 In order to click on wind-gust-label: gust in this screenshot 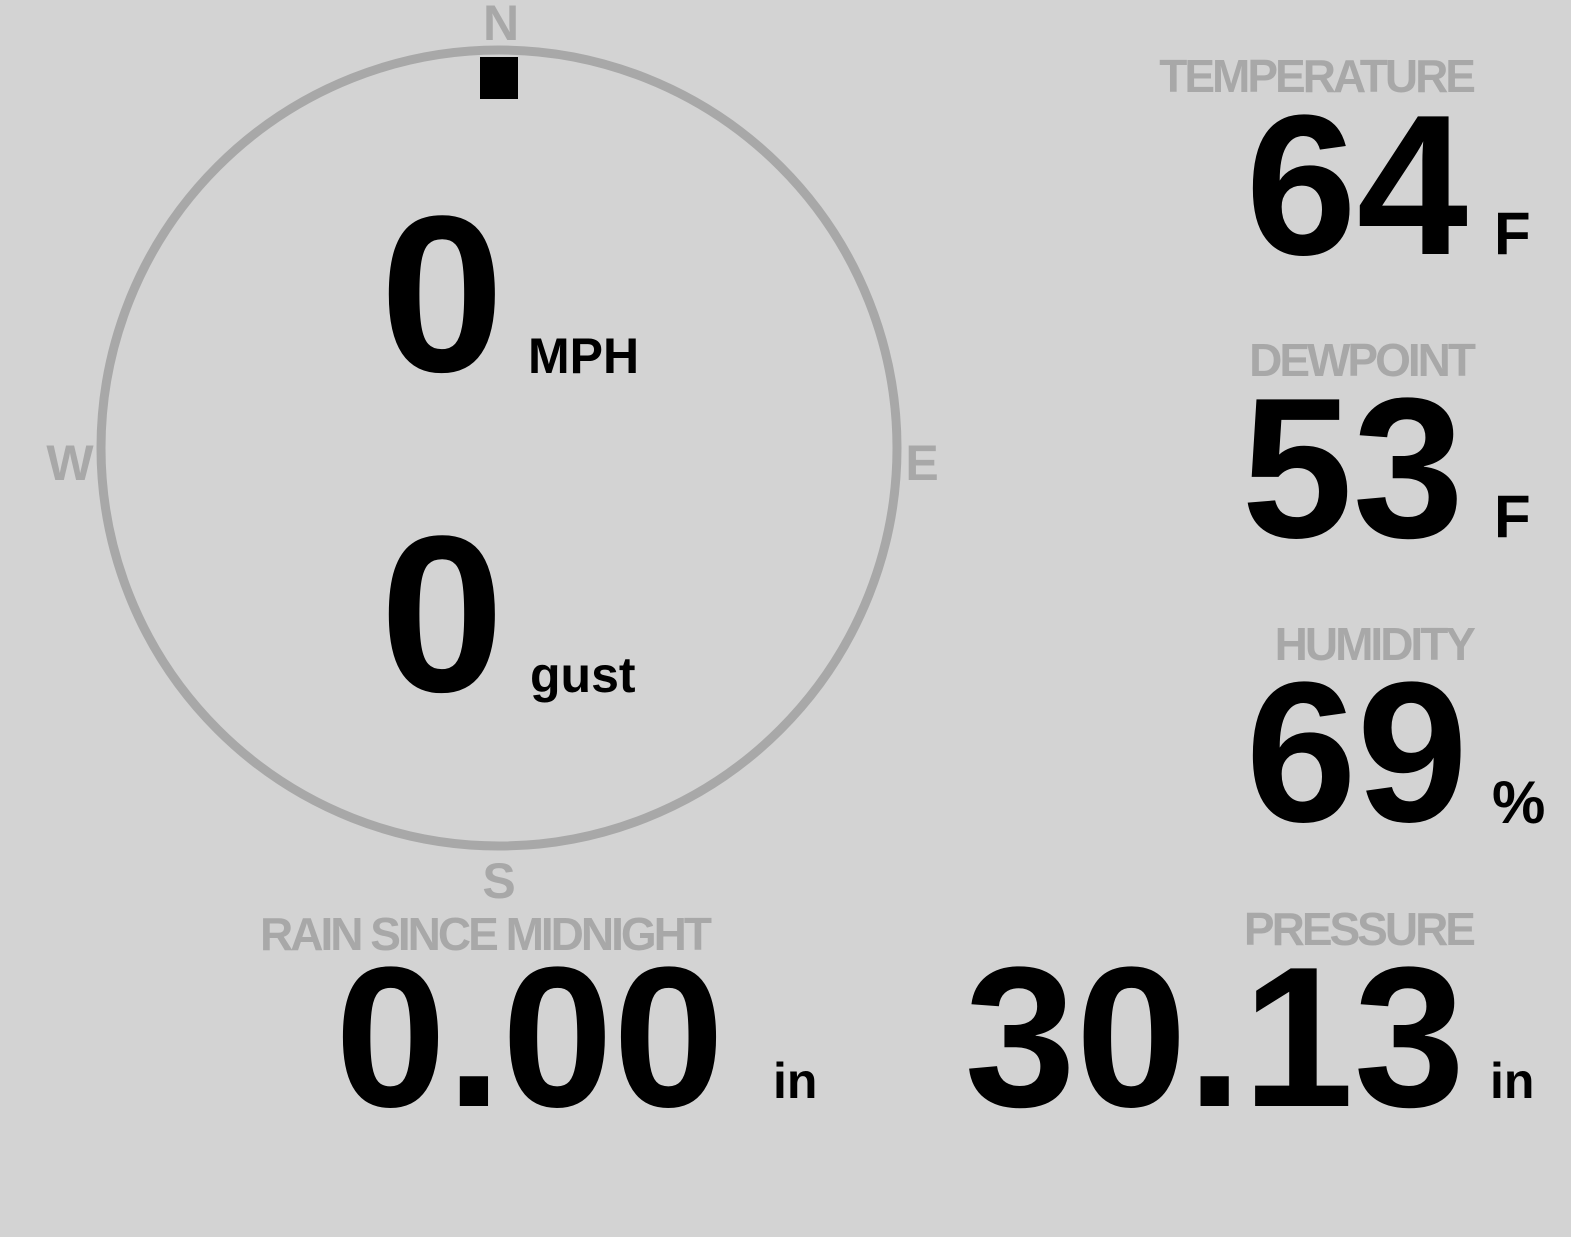, I will do `click(583, 675)`.